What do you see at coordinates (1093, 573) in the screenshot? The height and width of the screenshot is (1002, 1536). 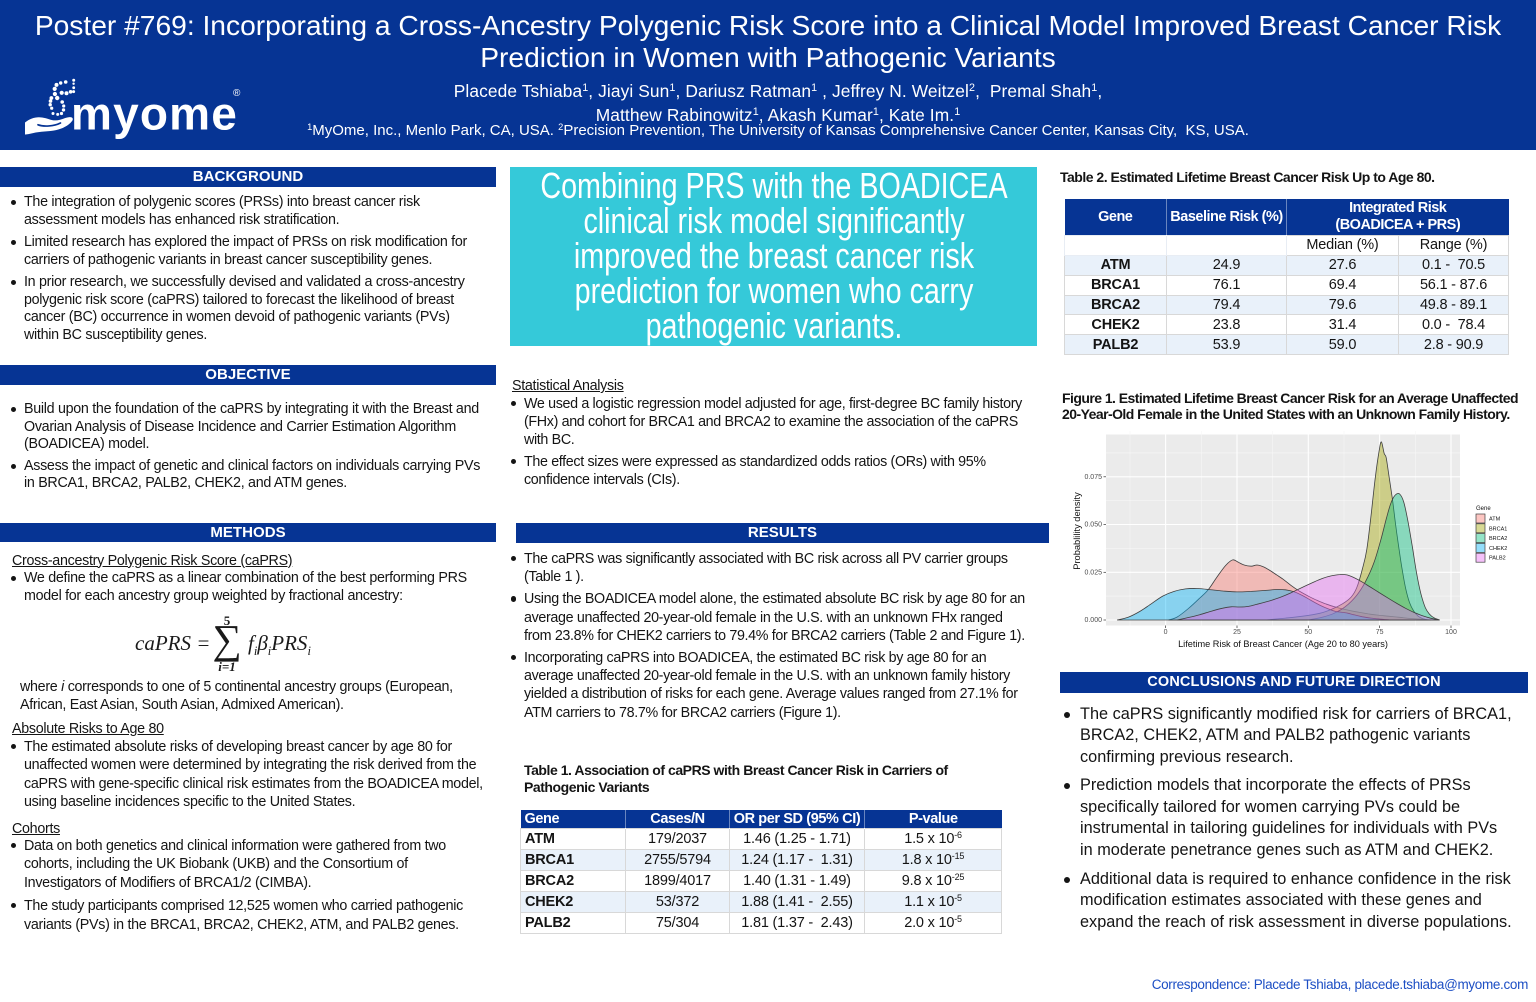 I see `svg-text: 0.025` at bounding box center [1093, 573].